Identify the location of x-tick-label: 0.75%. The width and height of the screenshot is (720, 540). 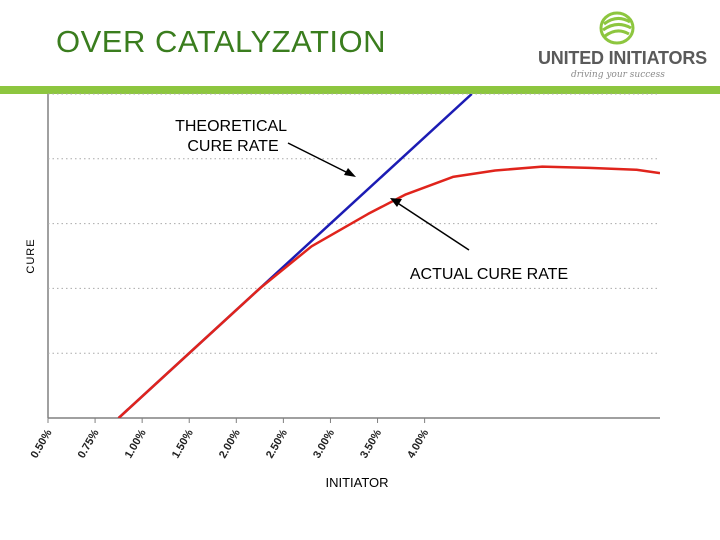
(89, 443).